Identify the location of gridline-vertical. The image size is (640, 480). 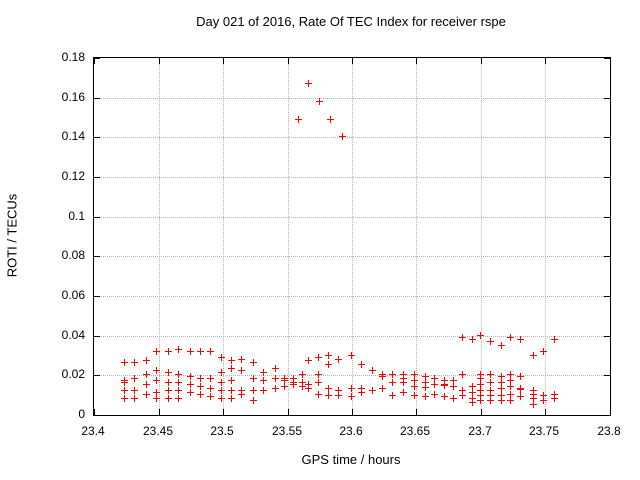
(288, 236).